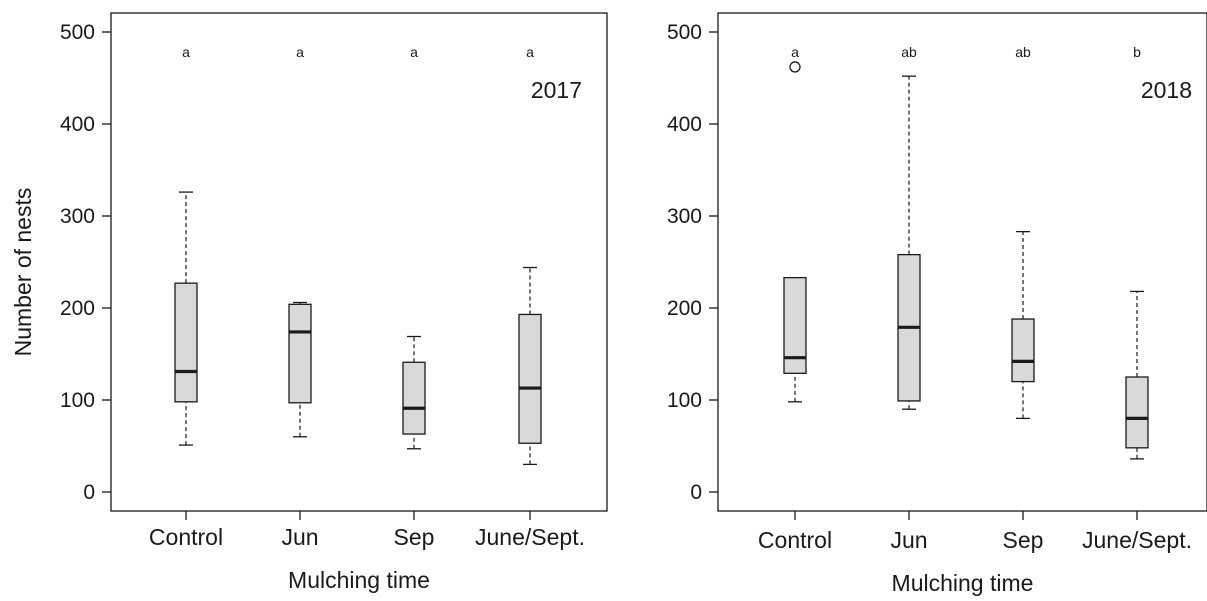 This screenshot has width=1207, height=601. What do you see at coordinates (23, 272) in the screenshot?
I see `y-axis-title: Number of nests` at bounding box center [23, 272].